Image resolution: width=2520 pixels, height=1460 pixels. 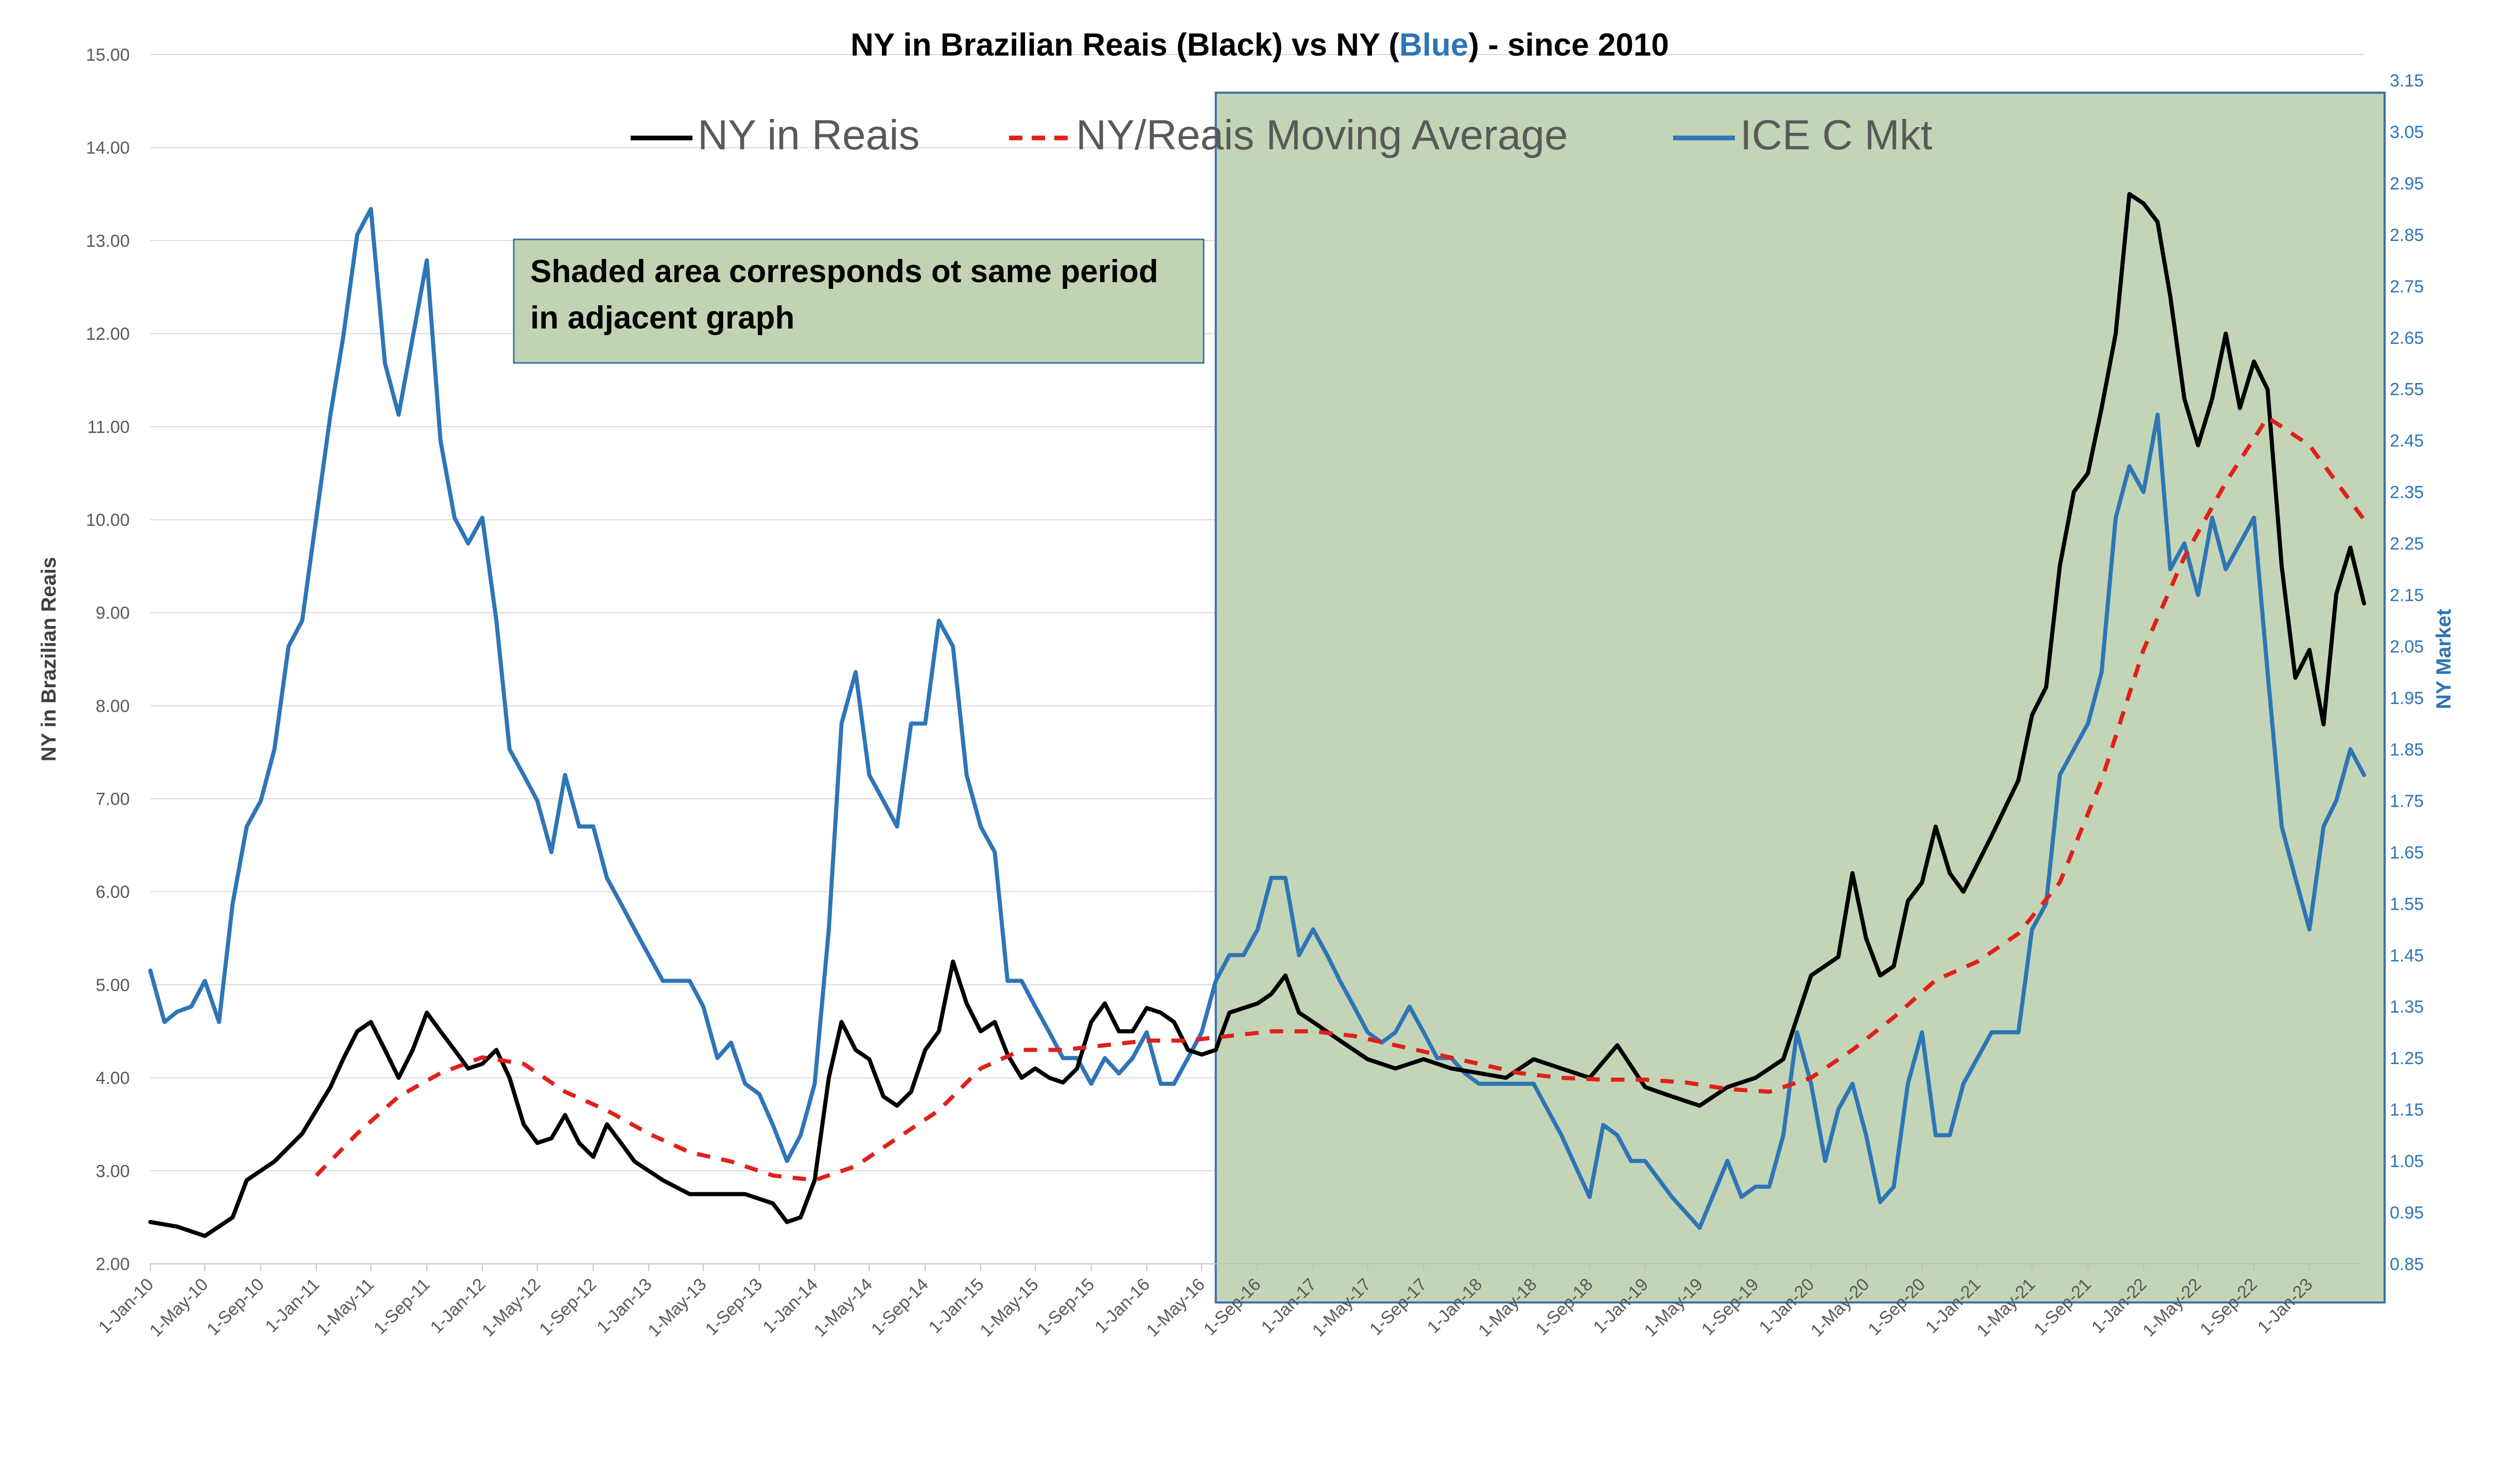 What do you see at coordinates (2407, 544) in the screenshot?
I see `y-right-tick-label-14: 2.25` at bounding box center [2407, 544].